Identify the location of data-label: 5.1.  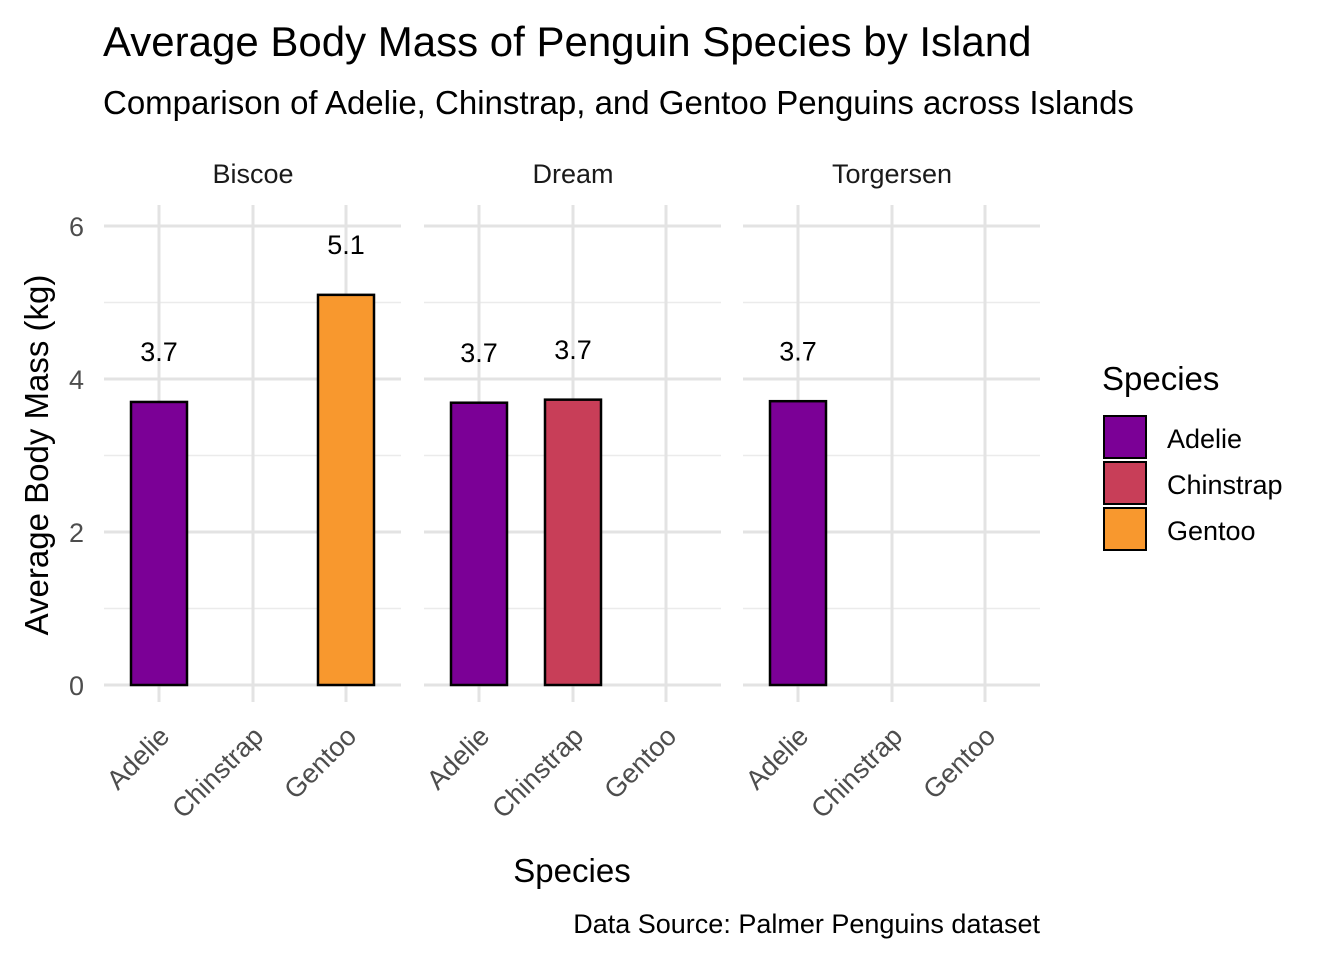
(346, 245).